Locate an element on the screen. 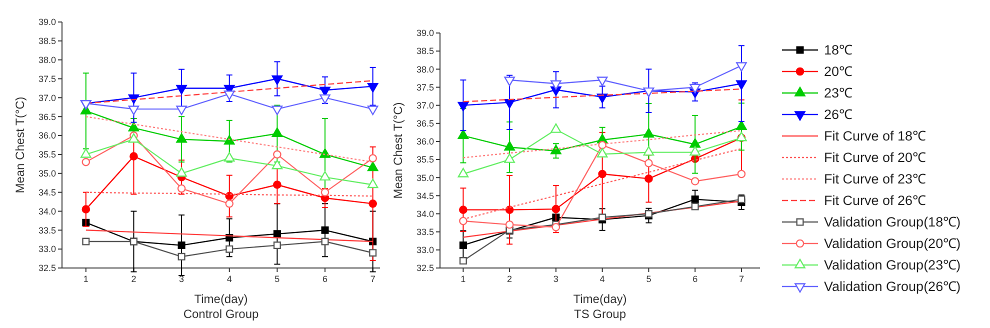 The height and width of the screenshot is (328, 990). legend-label: Fit Curve of 23℃ is located at coordinates (875, 179).